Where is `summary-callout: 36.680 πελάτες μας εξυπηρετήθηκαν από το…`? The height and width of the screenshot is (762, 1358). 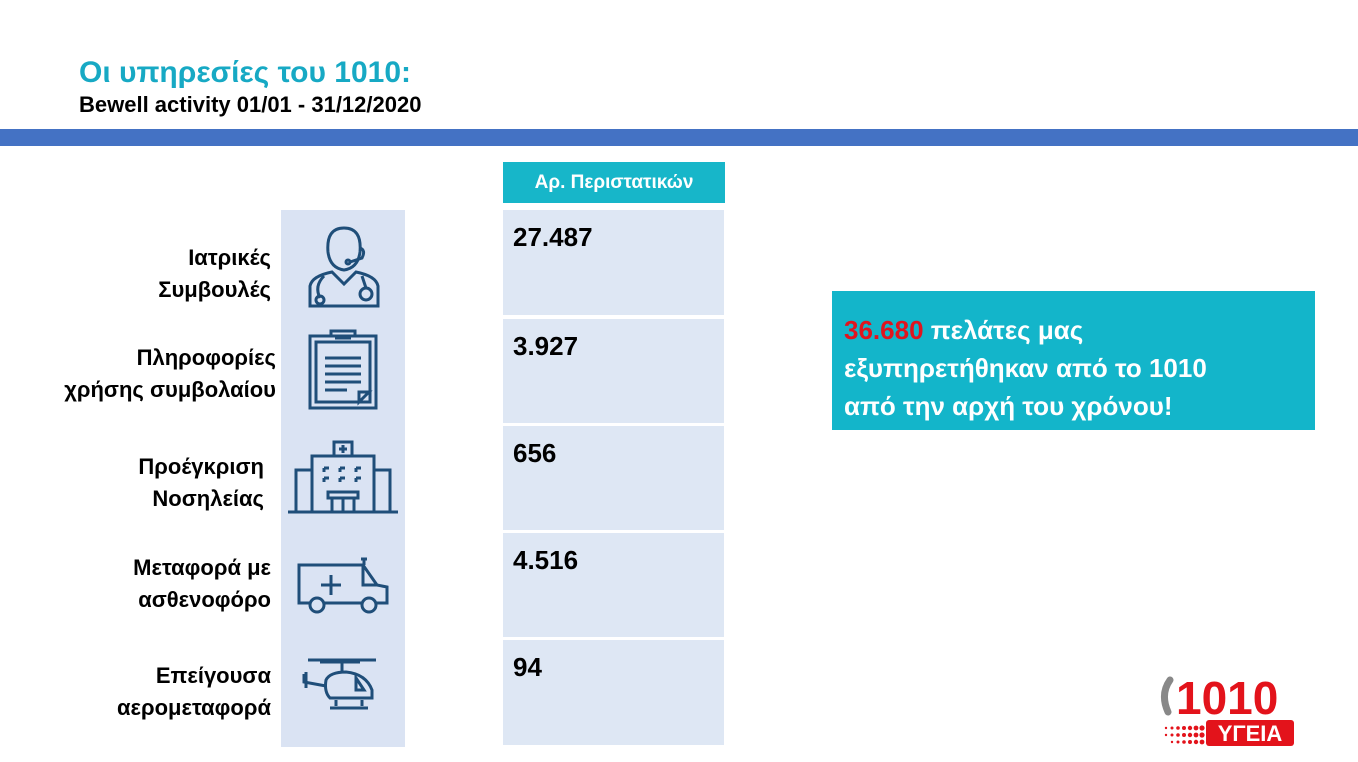
summary-callout: 36.680 πελάτες μας εξυπηρετήθηκαν από το… is located at coordinates (1073, 360).